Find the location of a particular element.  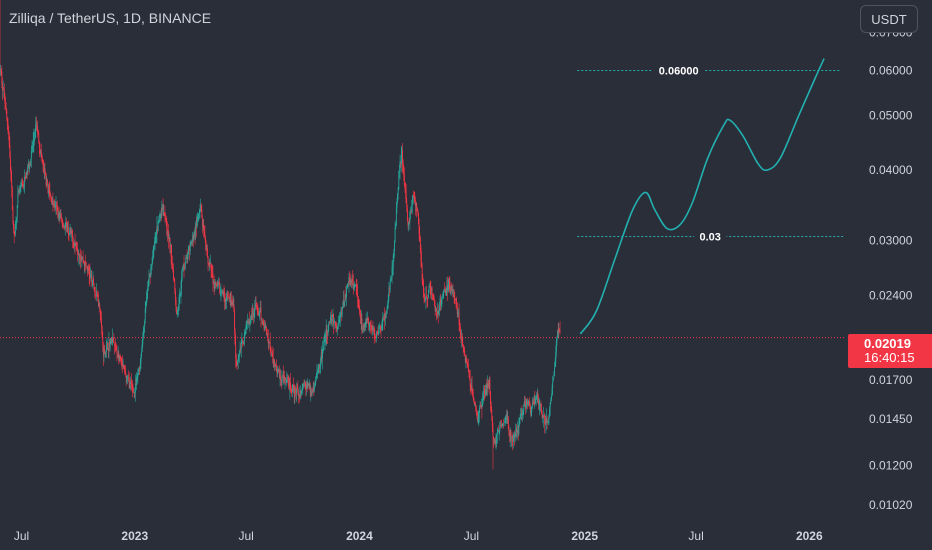

symbol-title: Zilliqa / TetherUS, 1D, BINANCE is located at coordinates (110, 18).